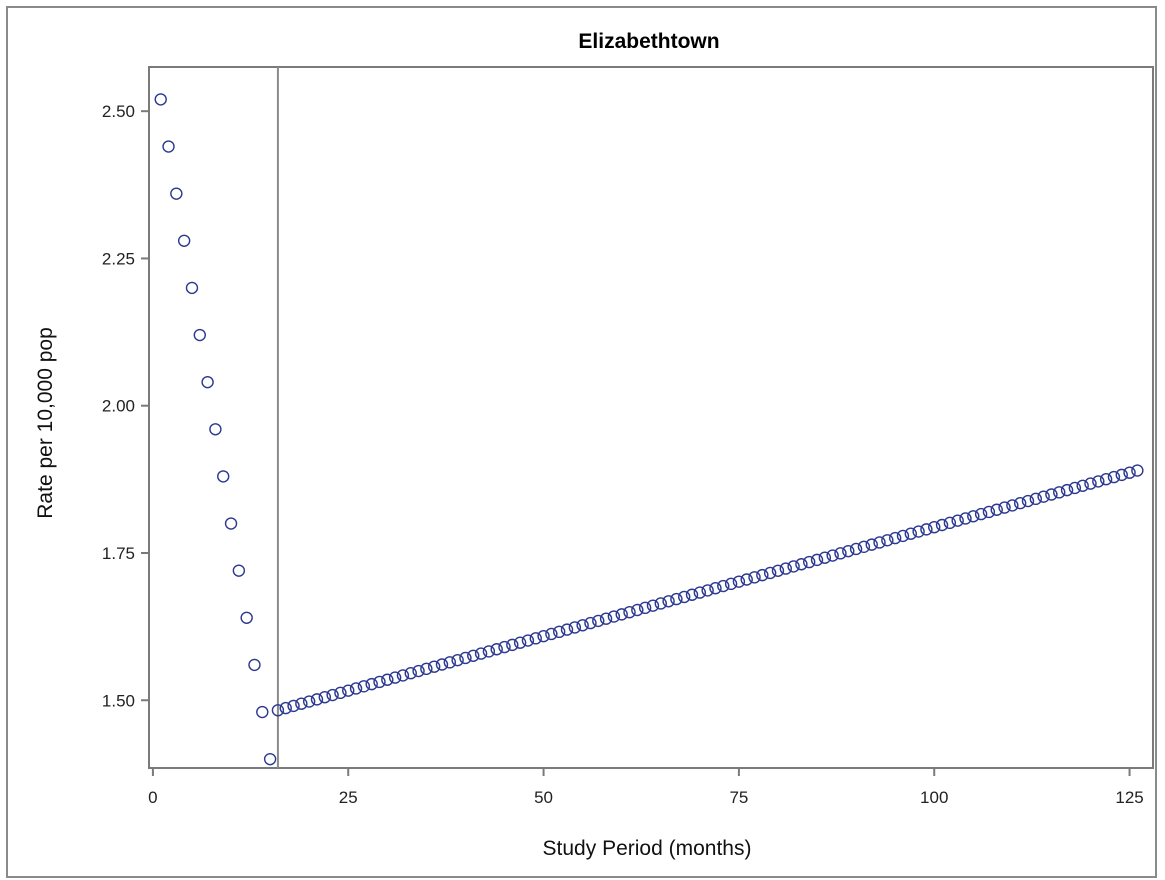 This screenshot has height=880, width=1165. Describe the element at coordinates (543, 797) in the screenshot. I see `x-tick-label: 50` at that location.